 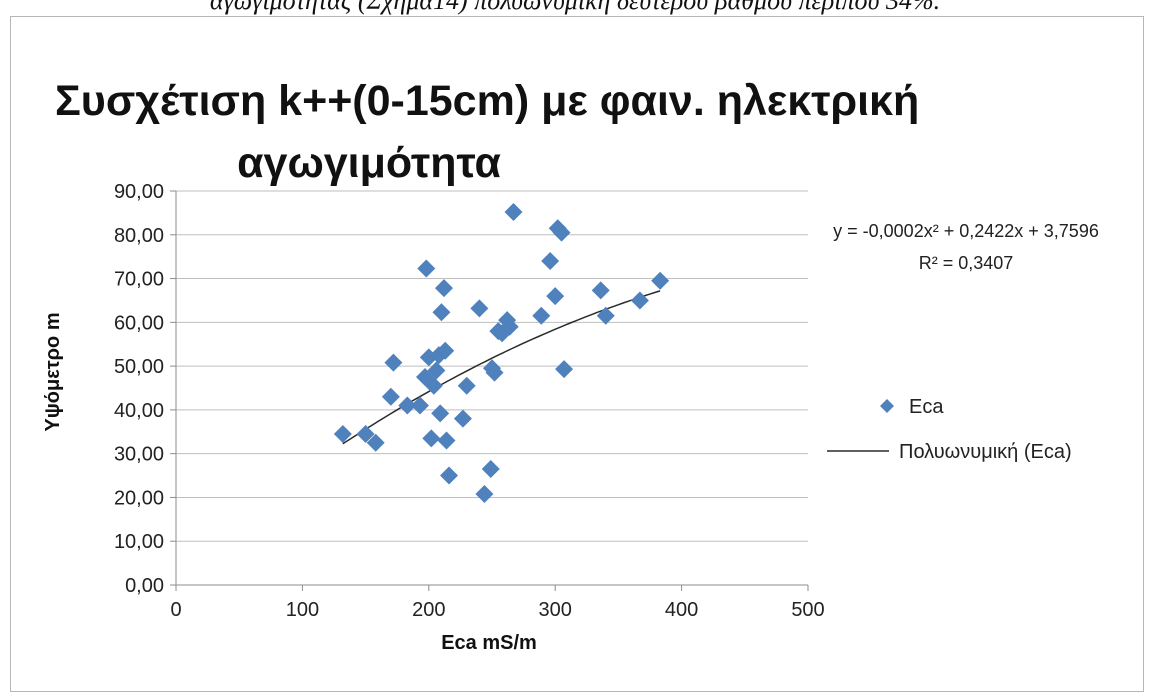 I want to click on trendline-equation: y = -0,0002x² + 0,2422x + 3,7596, so click(x=966, y=231).